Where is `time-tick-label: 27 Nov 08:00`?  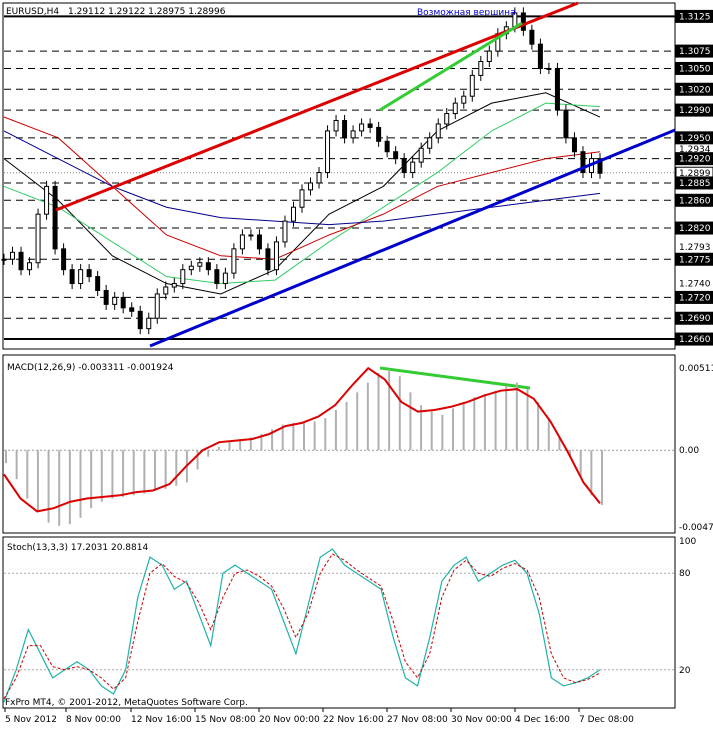
time-tick-label: 27 Nov 08:00 is located at coordinates (417, 720).